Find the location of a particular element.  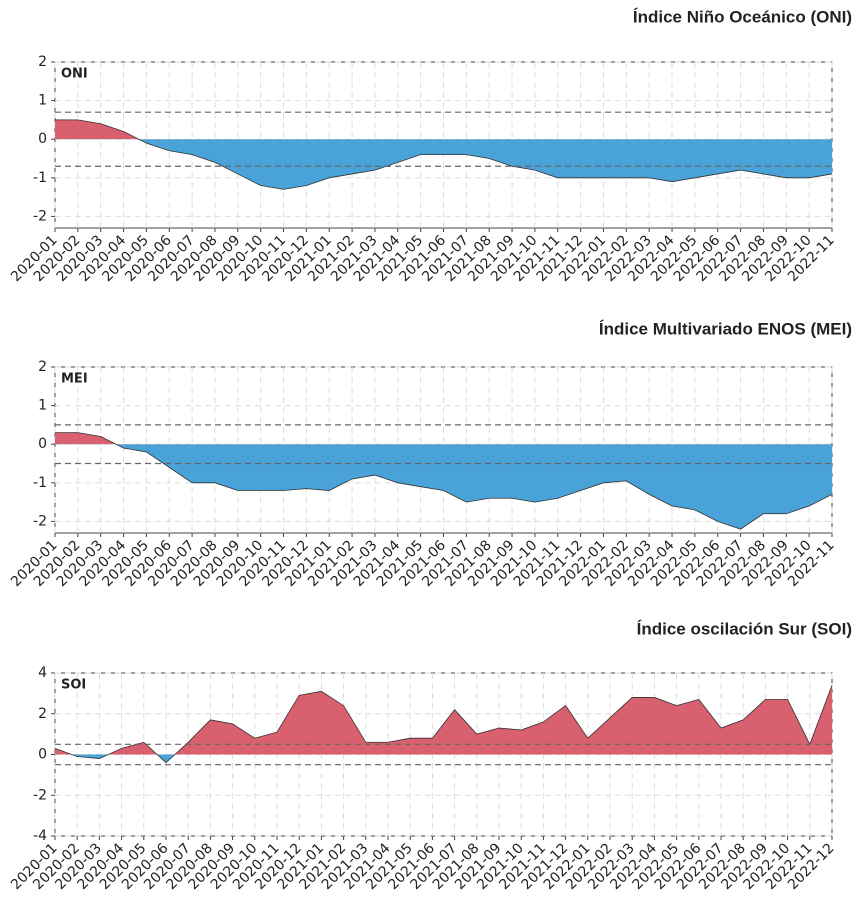

chart-title: Índice Multivariado ENOS (MEI) is located at coordinates (725, 328).